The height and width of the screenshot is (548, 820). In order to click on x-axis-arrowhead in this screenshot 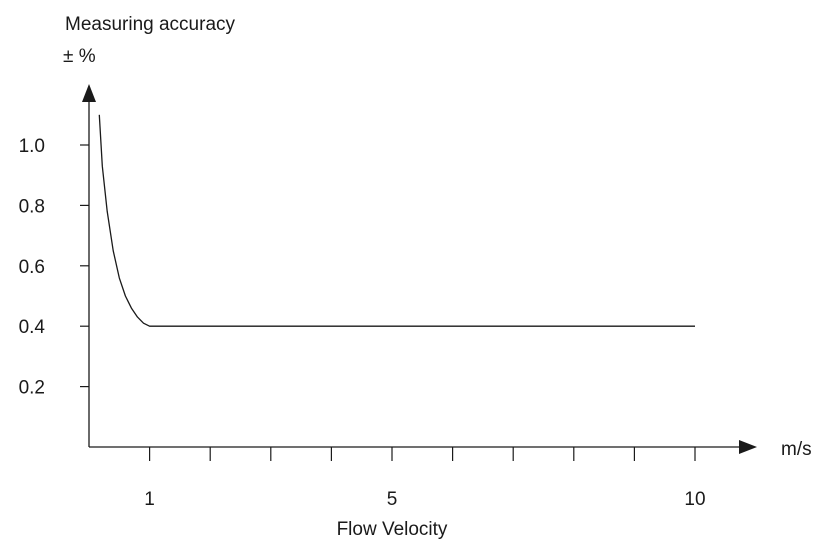, I will do `click(748, 447)`.